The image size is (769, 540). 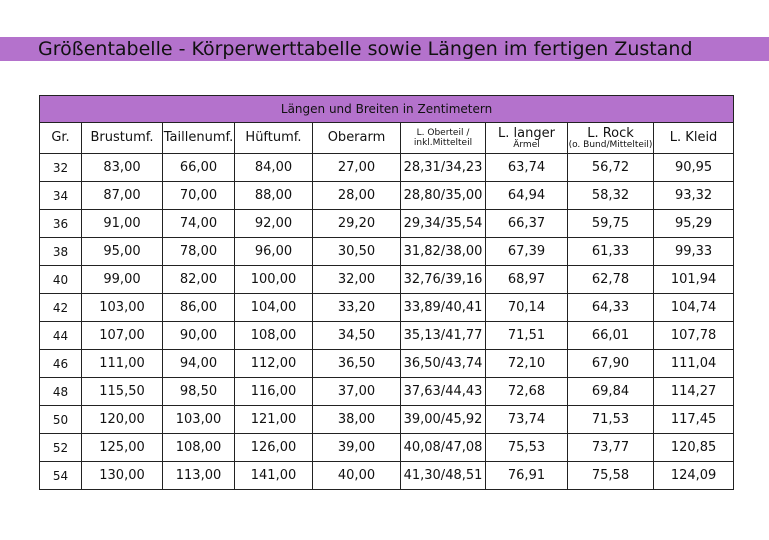 What do you see at coordinates (443, 475) in the screenshot?
I see `measurement-cell: 41,30/48,51` at bounding box center [443, 475].